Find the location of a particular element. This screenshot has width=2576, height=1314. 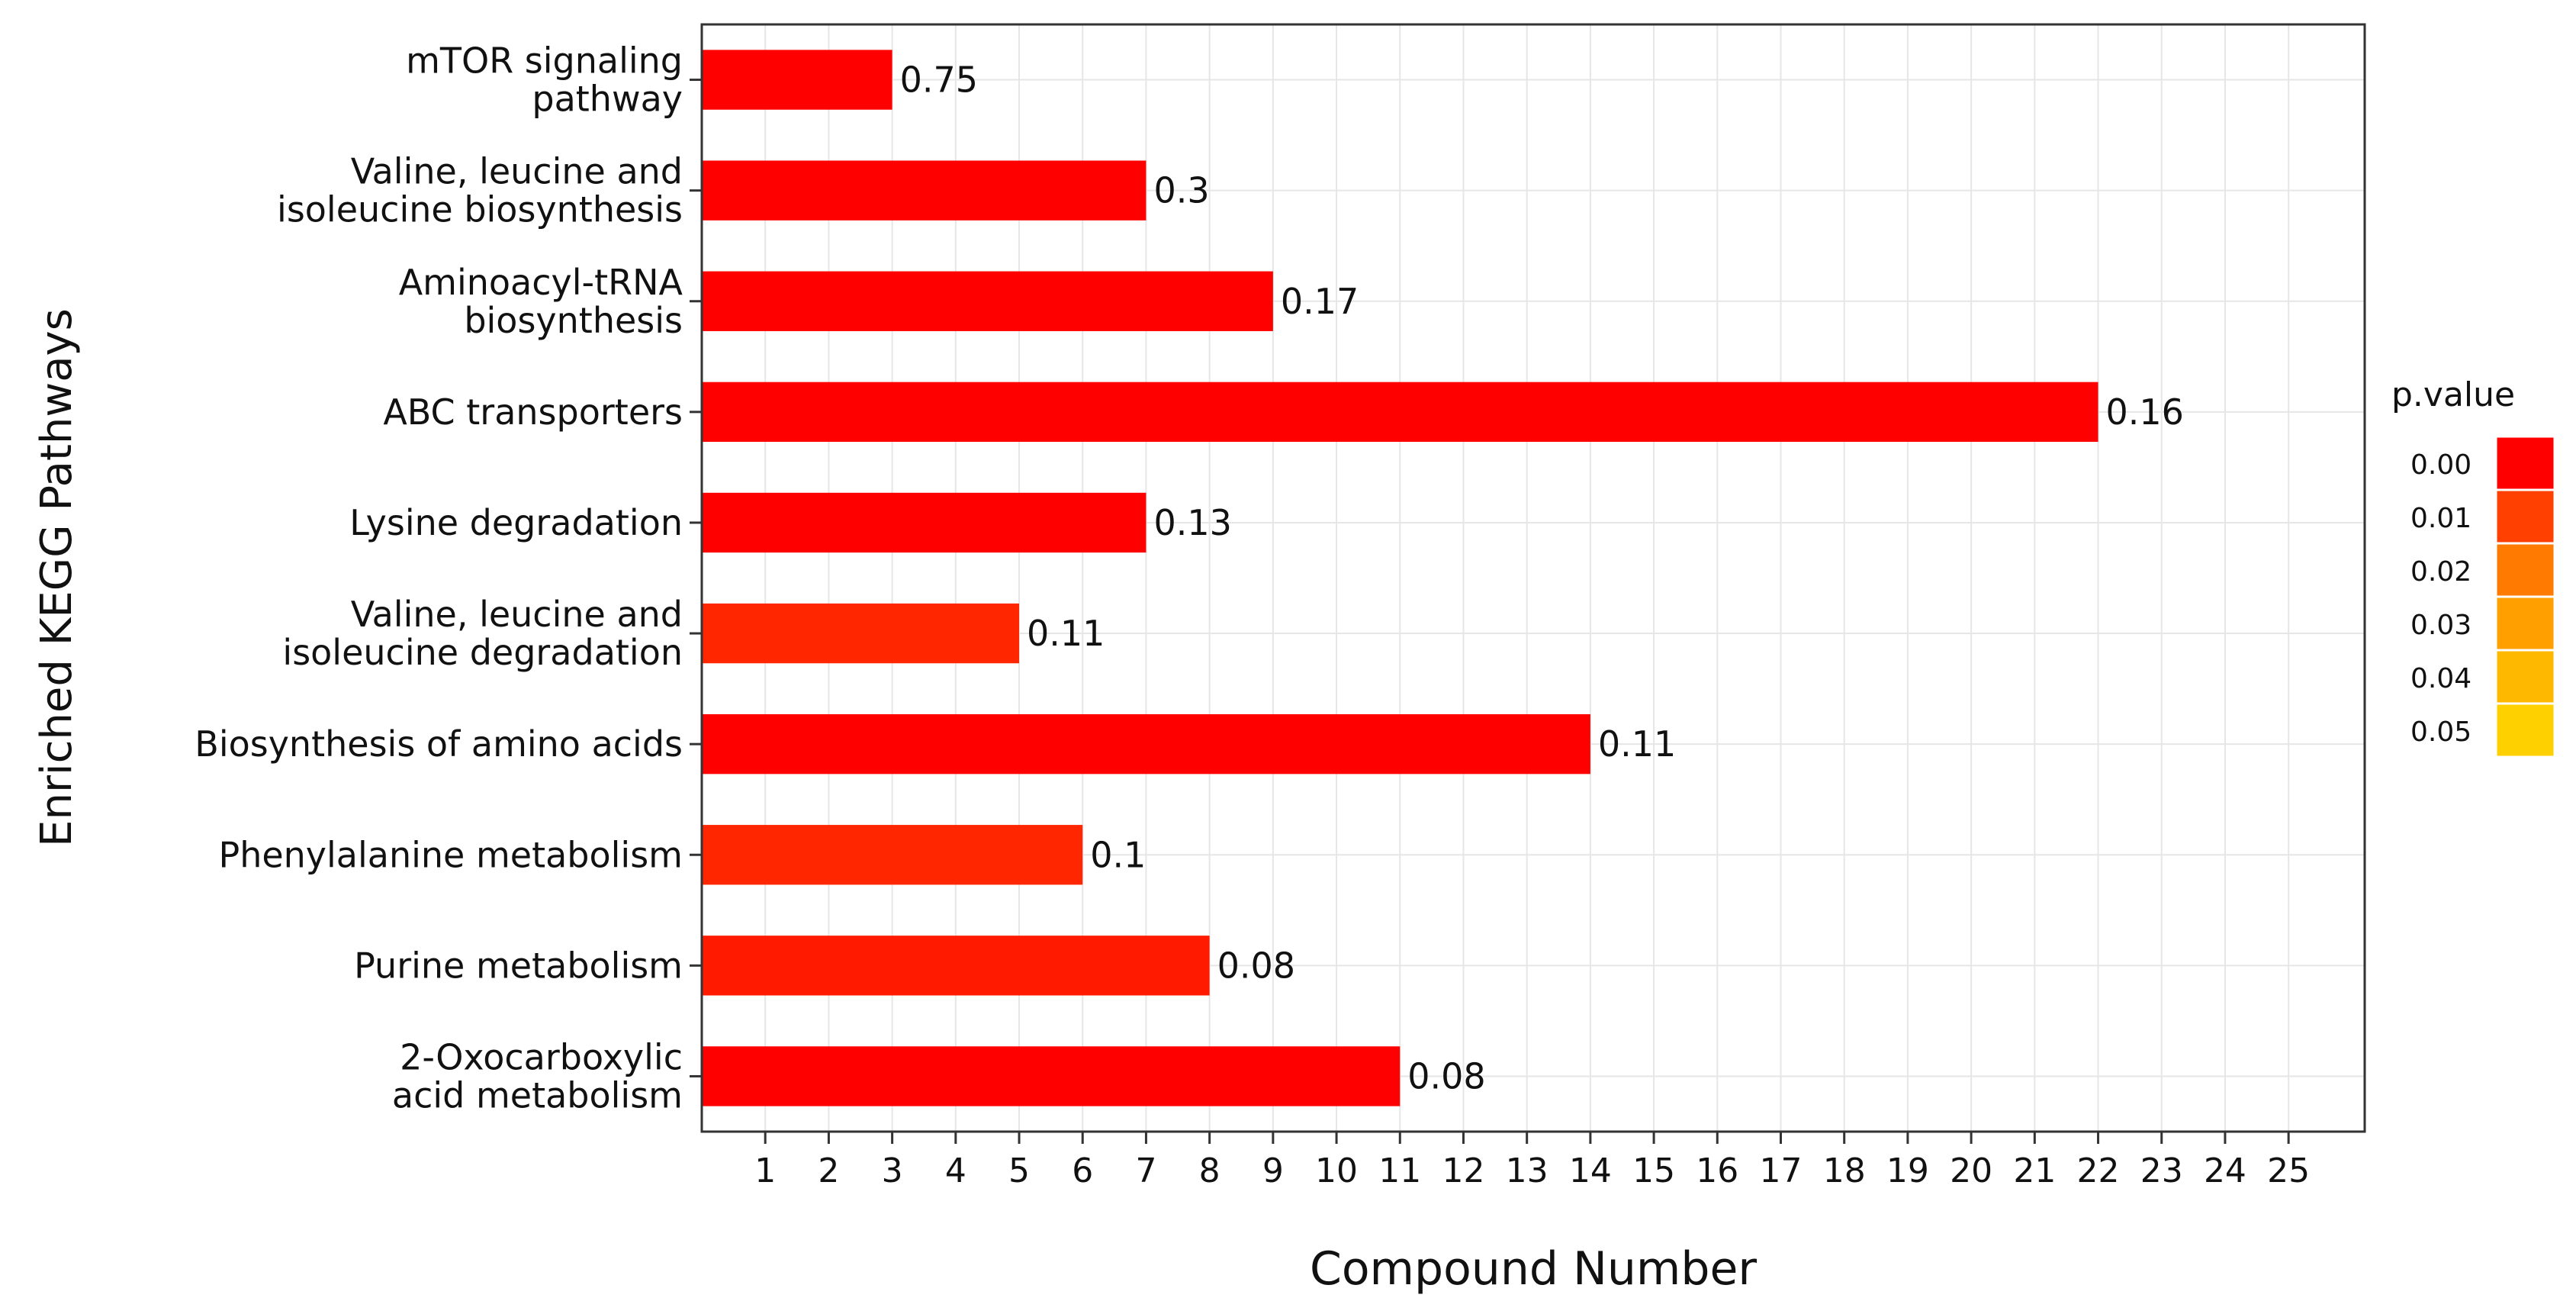

x-tick-label: 7 is located at coordinates (1145, 1170).